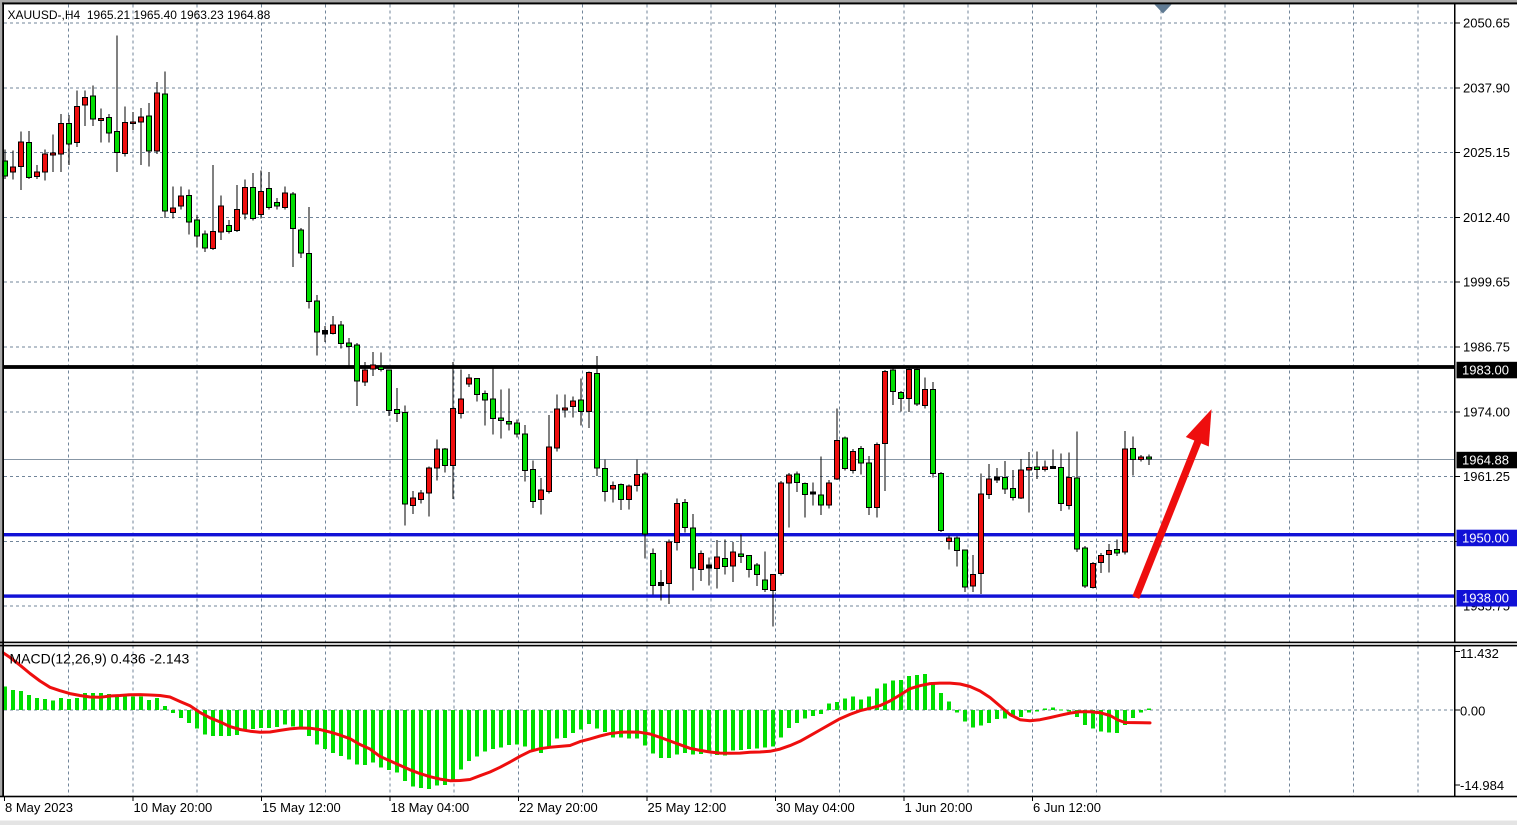 Image resolution: width=1517 pixels, height=825 pixels. Describe the element at coordinates (39, 807) in the screenshot. I see `svg-text: 8 May 2023` at that location.